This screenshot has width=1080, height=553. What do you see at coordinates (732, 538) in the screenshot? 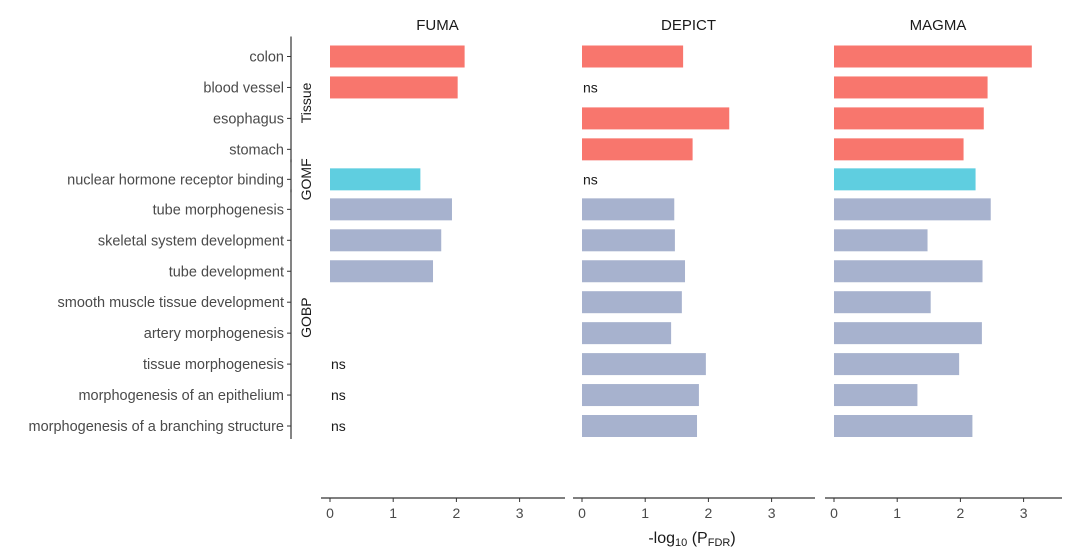
I see `x-axis-title-suffix: )` at bounding box center [732, 538].